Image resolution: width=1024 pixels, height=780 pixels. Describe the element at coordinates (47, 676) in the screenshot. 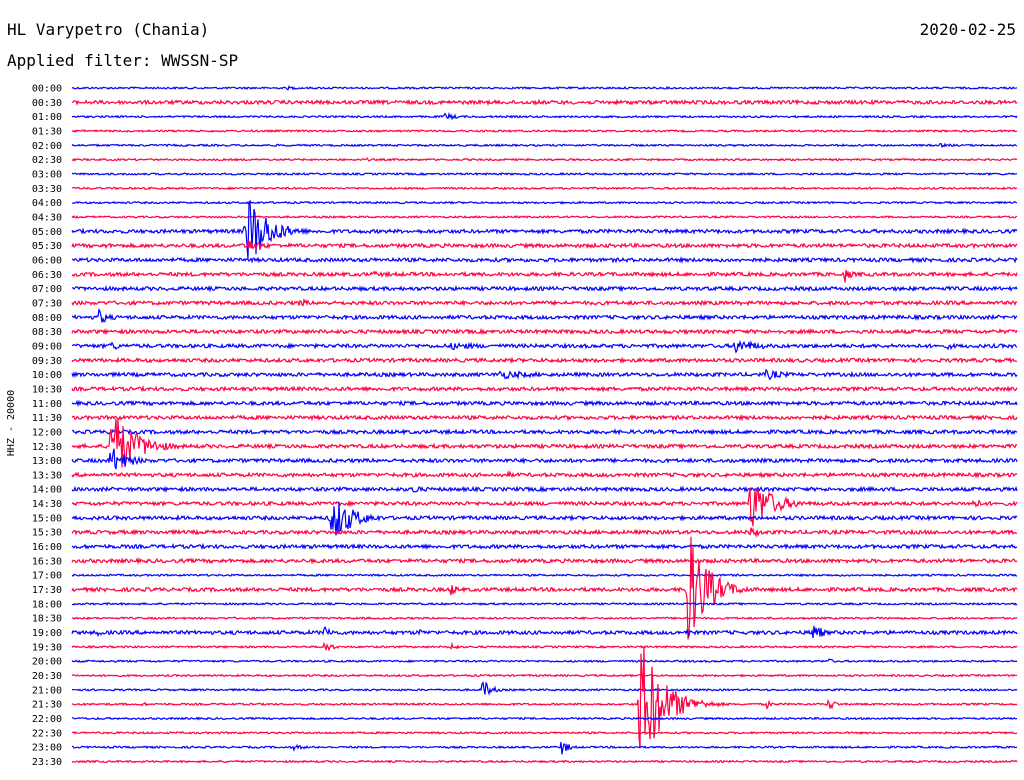

I see `tick-label-2030: 20:30` at that location.